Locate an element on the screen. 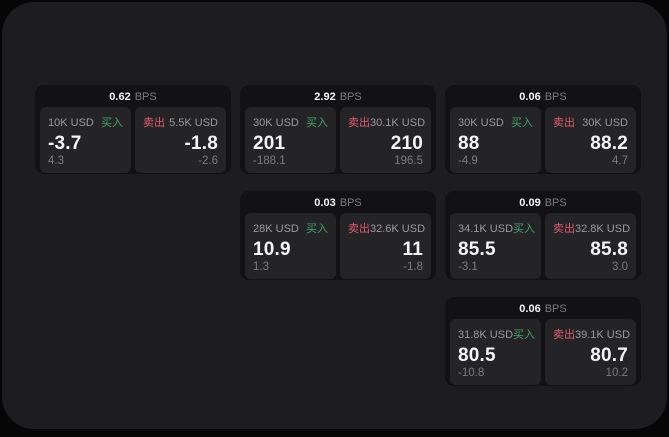  buy-delta: 4.3 is located at coordinates (56, 161).